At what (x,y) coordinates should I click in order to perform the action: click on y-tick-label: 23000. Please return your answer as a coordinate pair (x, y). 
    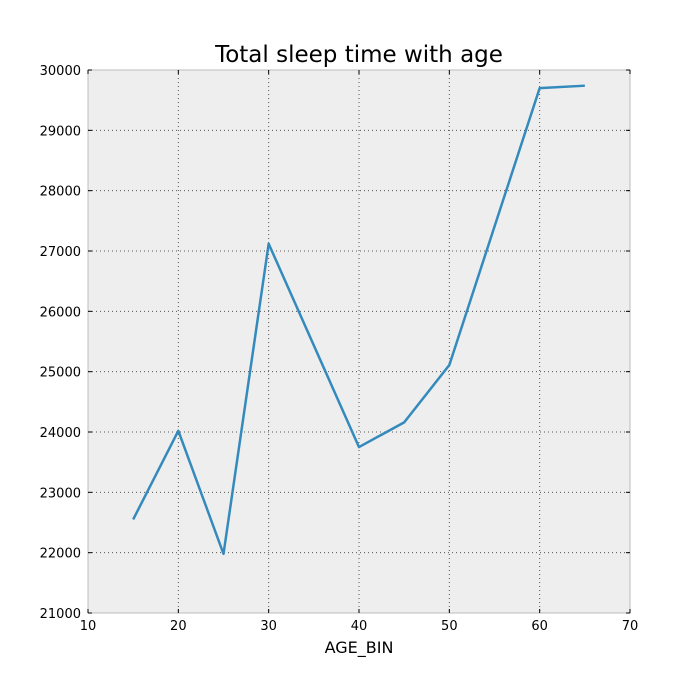
    Looking at the image, I should click on (60, 493).